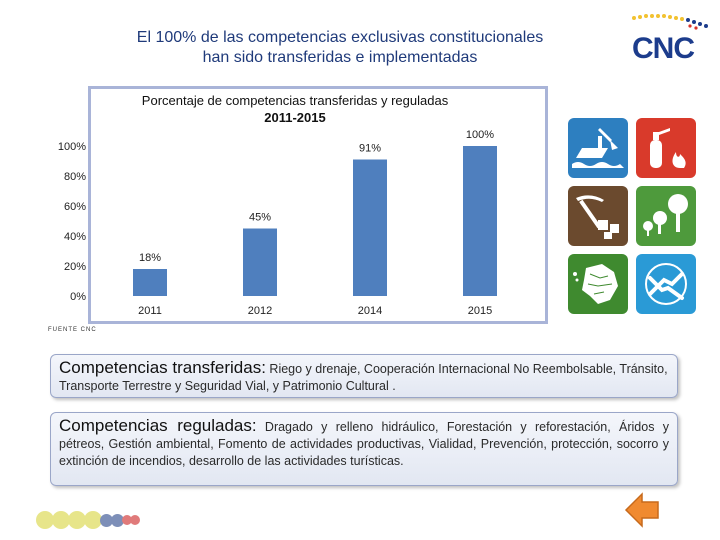 The height and width of the screenshot is (540, 720). What do you see at coordinates (598, 284) in the screenshot?
I see `ecuador-map-icon` at bounding box center [598, 284].